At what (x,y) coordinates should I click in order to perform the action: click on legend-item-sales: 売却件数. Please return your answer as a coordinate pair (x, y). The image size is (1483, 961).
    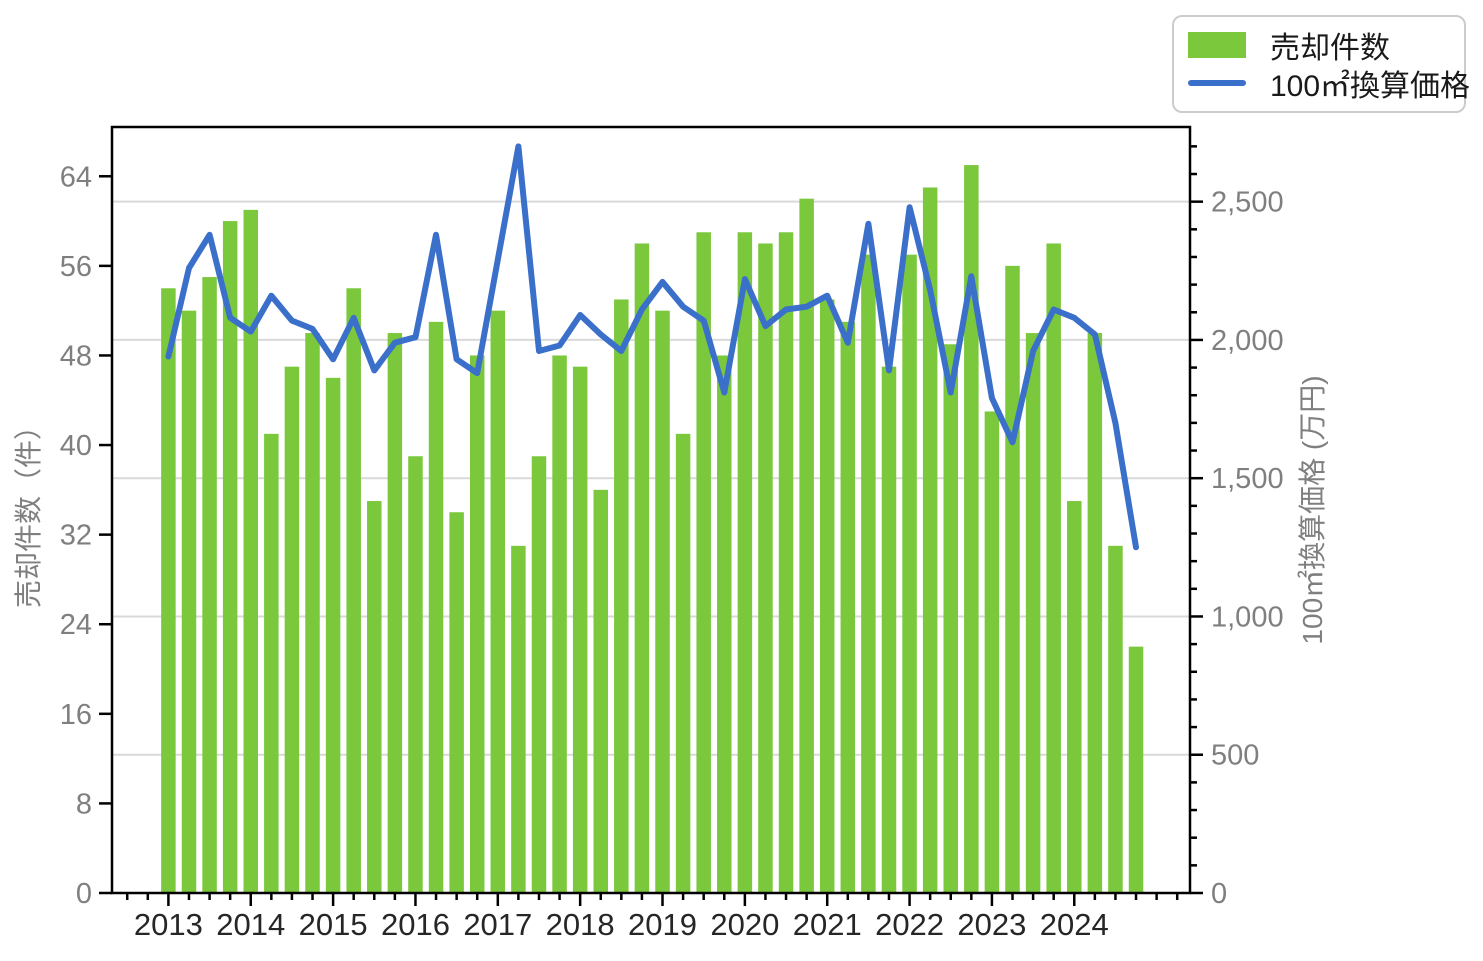
    Looking at the image, I should click on (1319, 45).